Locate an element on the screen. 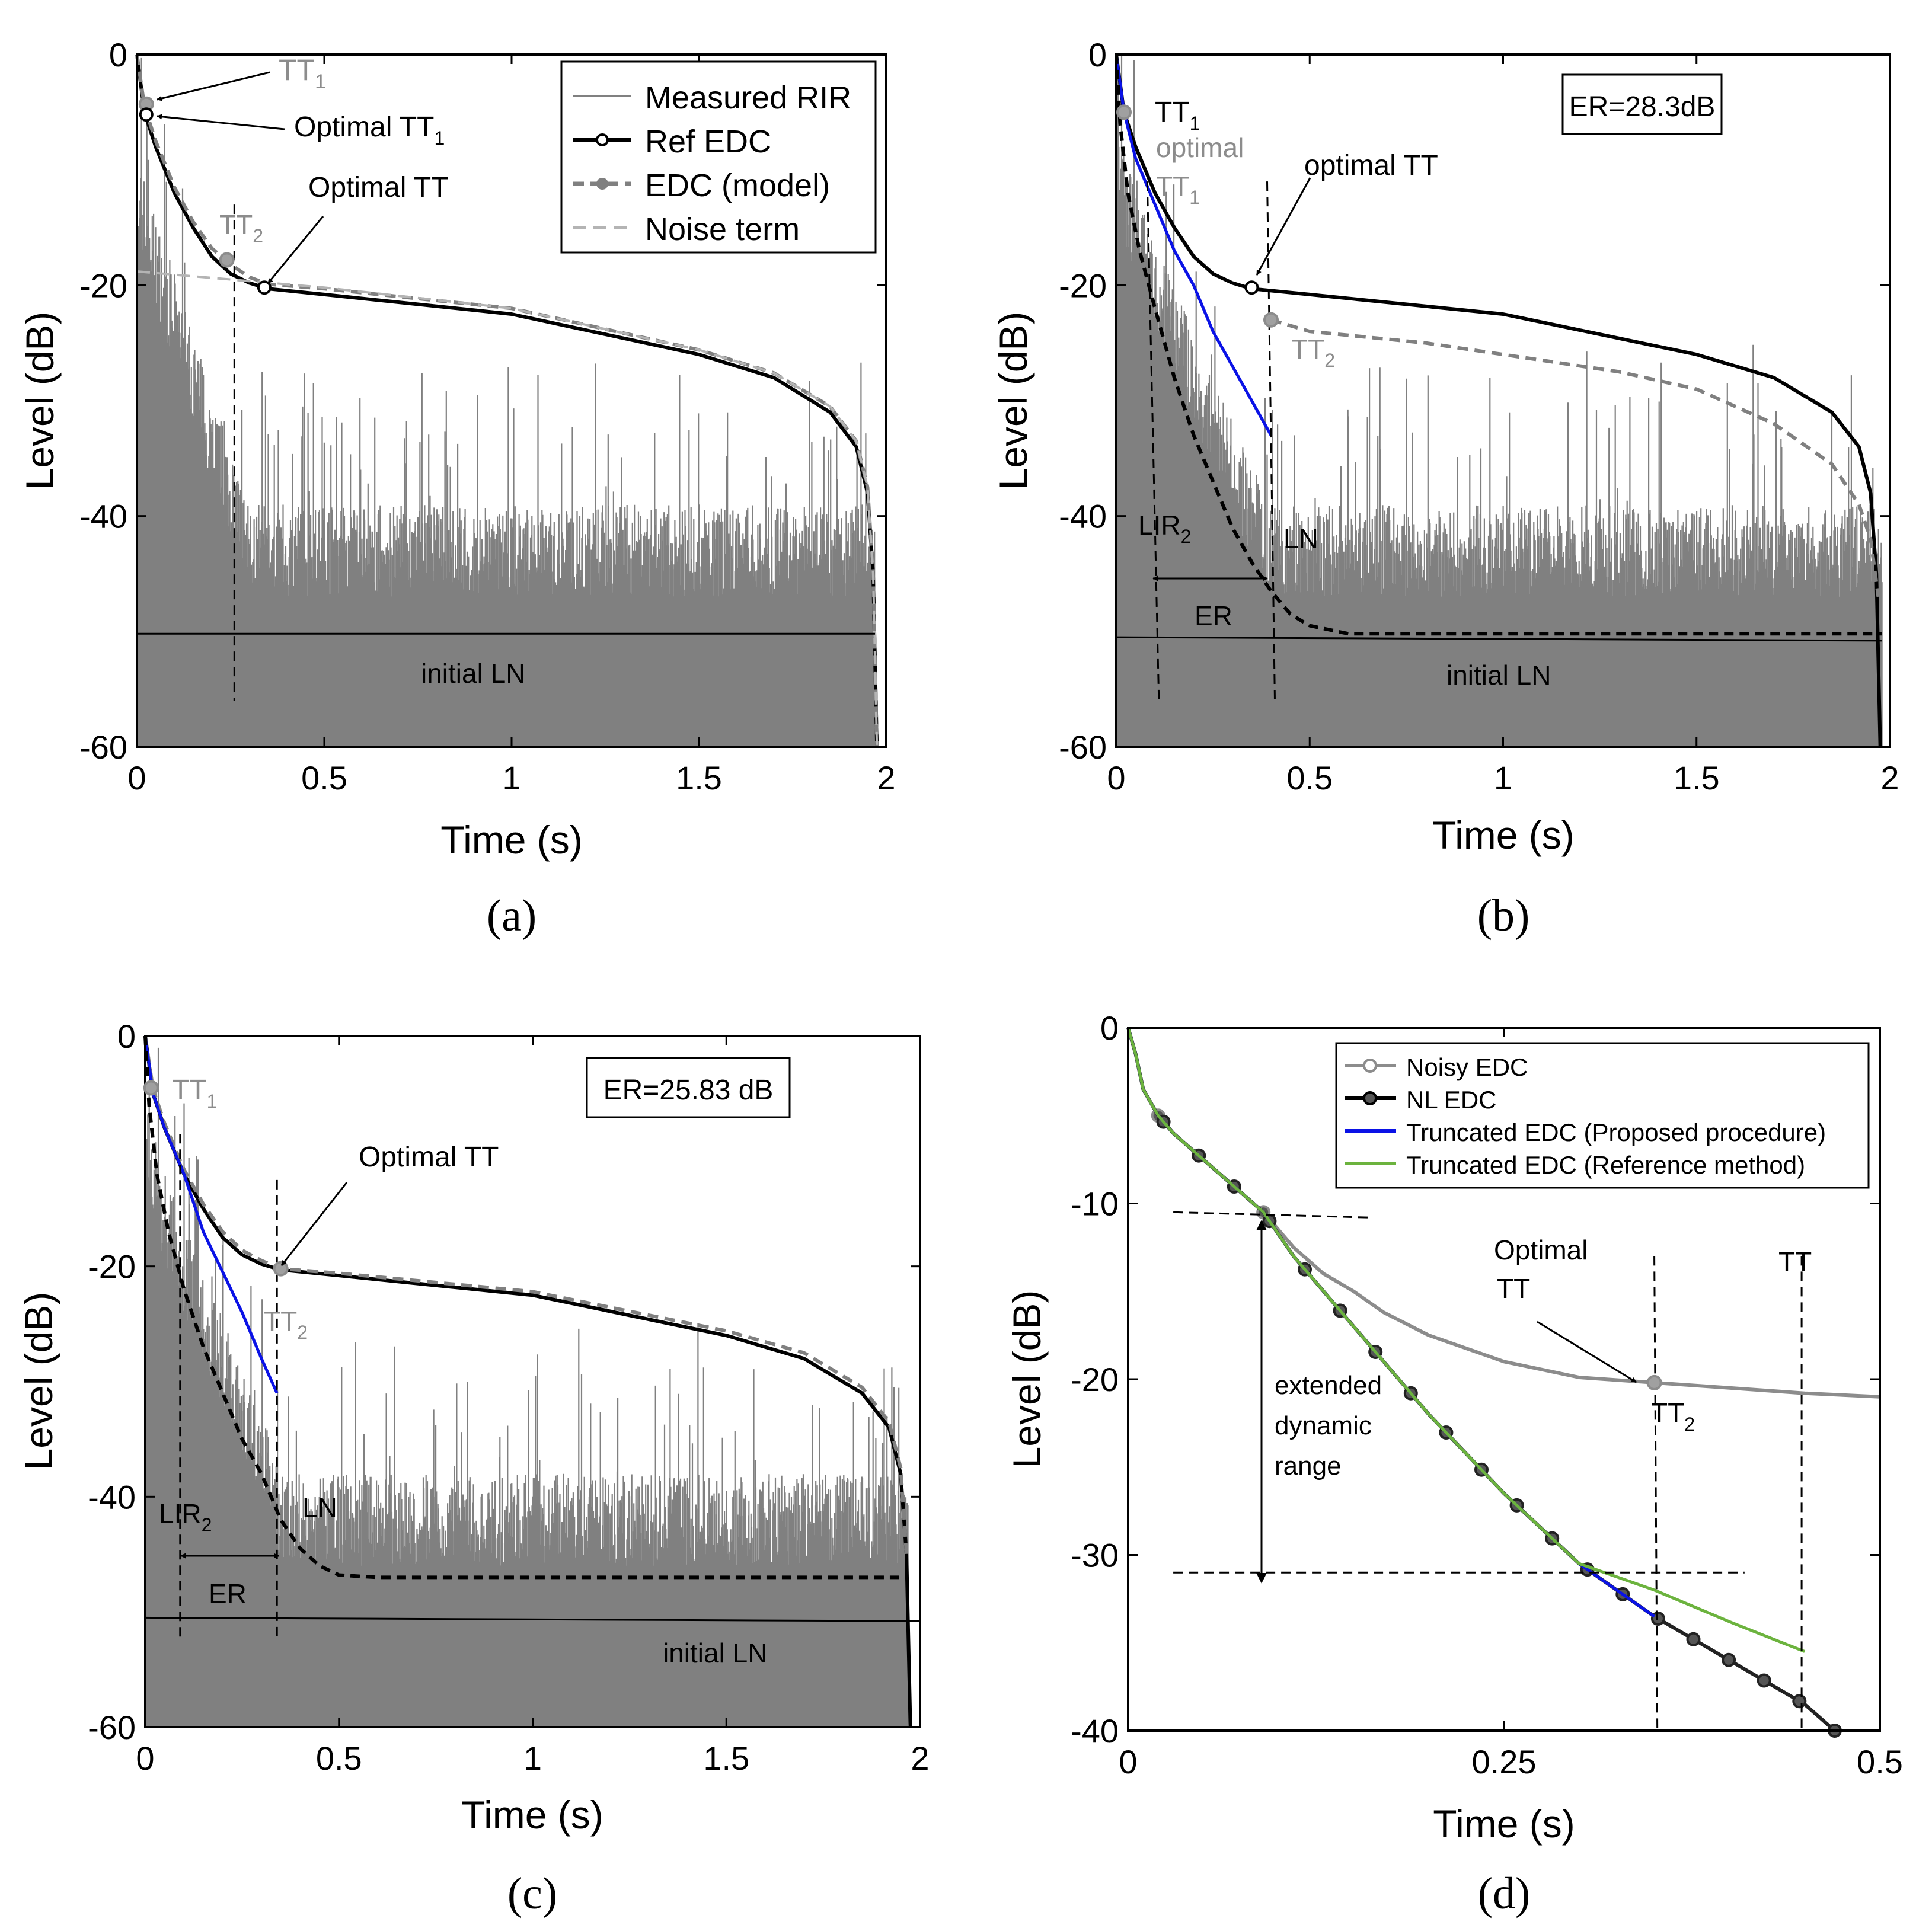 The width and height of the screenshot is (1932, 1928). c-ytick-label: -40 is located at coordinates (112, 1496).